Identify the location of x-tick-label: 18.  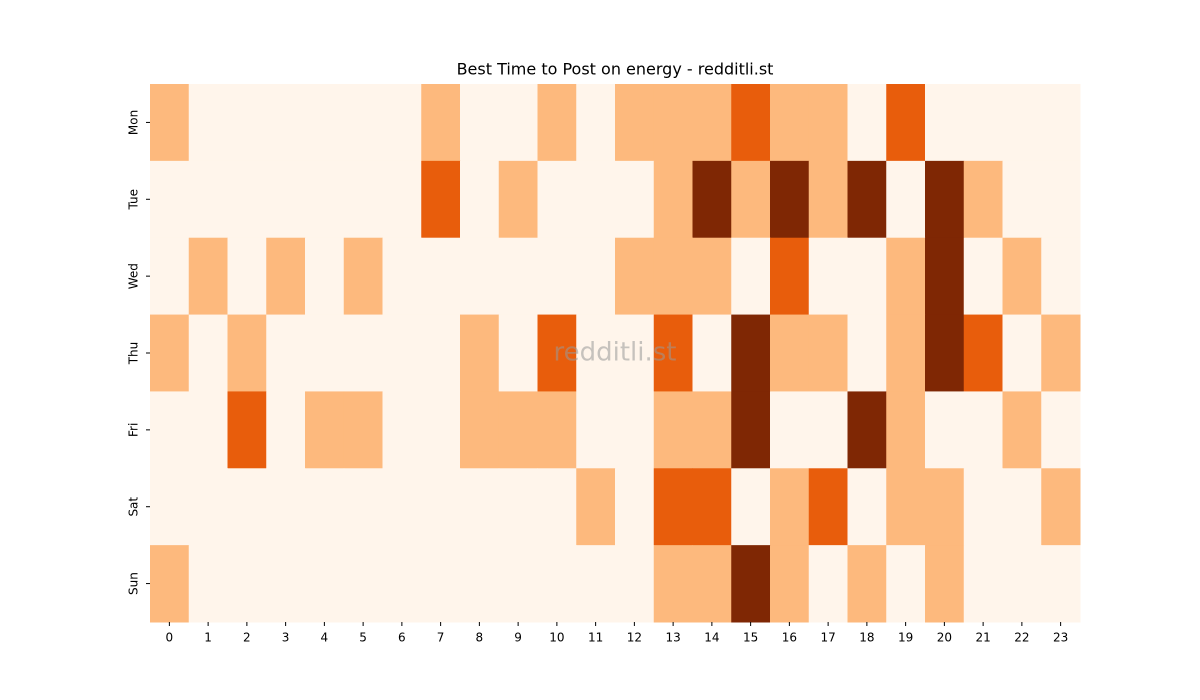
(866, 638).